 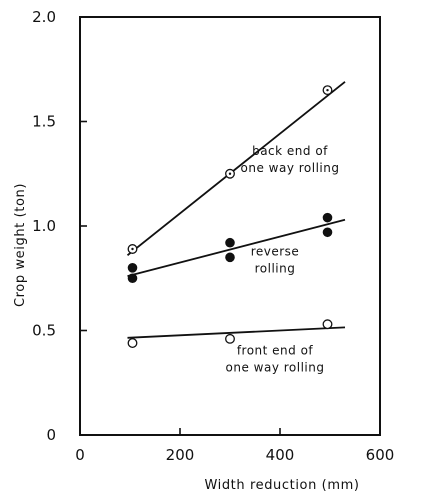 What do you see at coordinates (290, 151) in the screenshot?
I see `annotation-label: back end of` at bounding box center [290, 151].